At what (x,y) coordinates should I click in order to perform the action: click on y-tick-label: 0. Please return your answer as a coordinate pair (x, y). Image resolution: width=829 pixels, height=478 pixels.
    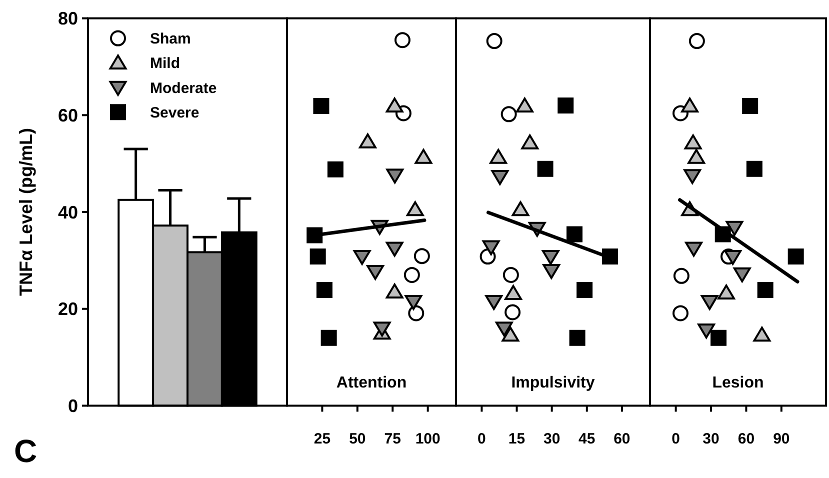
    Looking at the image, I should click on (73, 406).